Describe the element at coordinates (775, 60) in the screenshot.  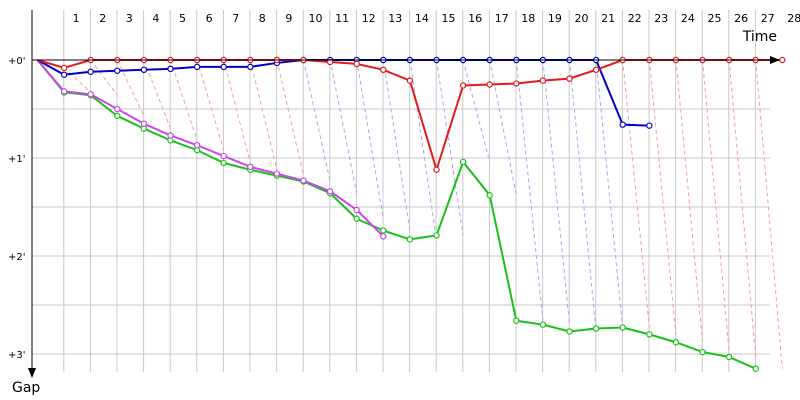
I see `x-axis-arrow-icon` at that location.